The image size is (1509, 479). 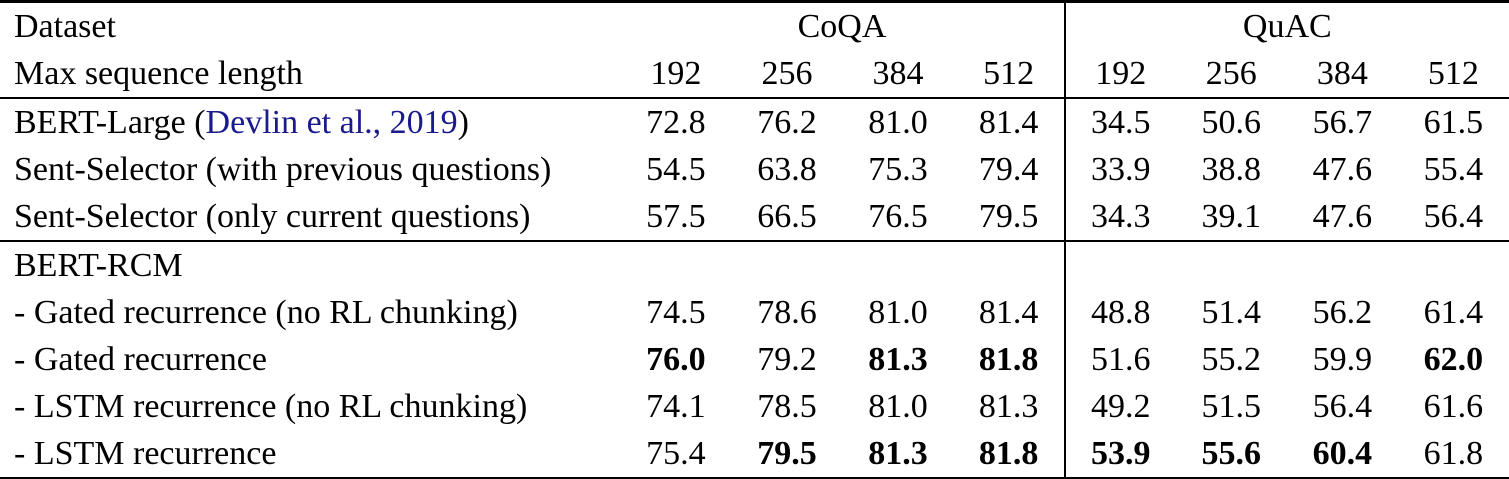 I want to click on value-cell: 34.5, so click(x=1120, y=122).